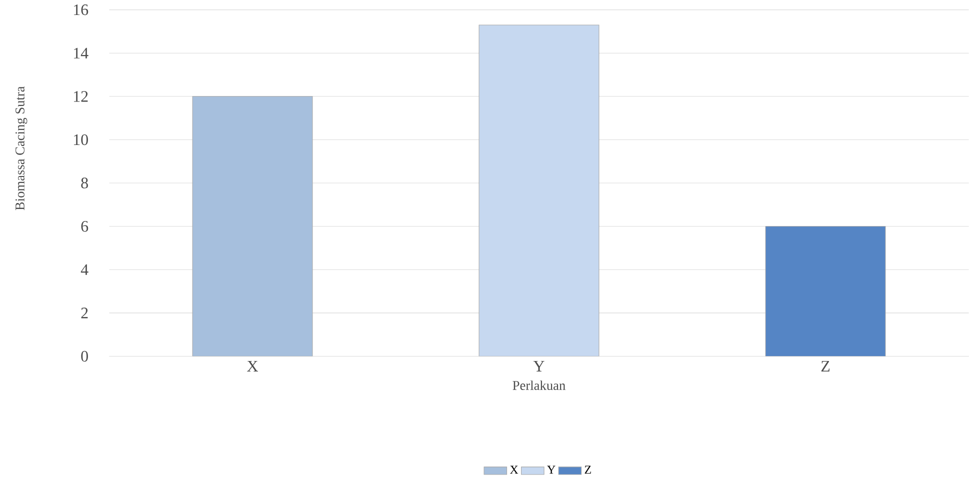 The height and width of the screenshot is (482, 969). Describe the element at coordinates (81, 96) in the screenshot. I see `y-tick-label: 12` at that location.